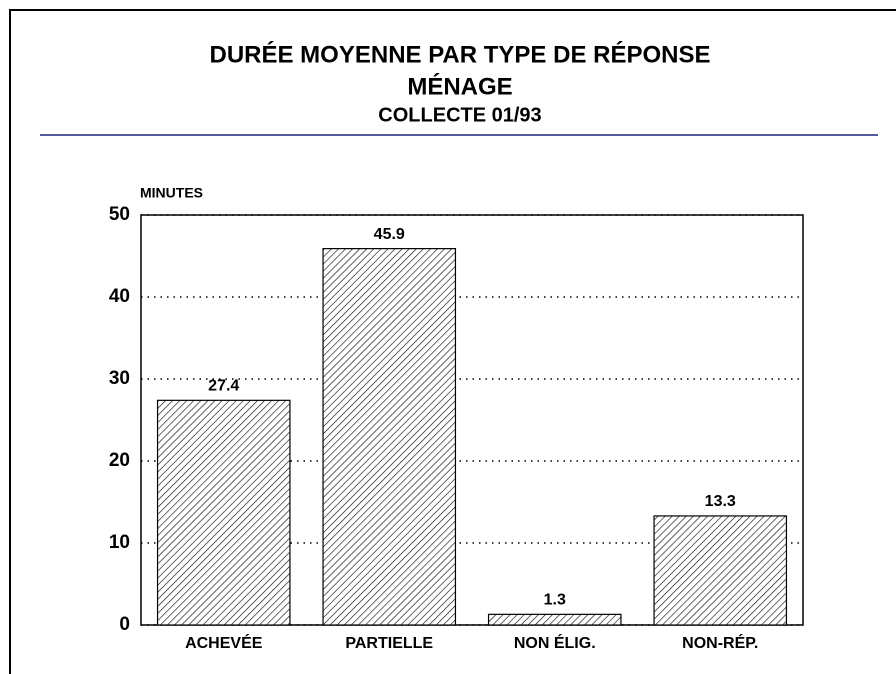 This screenshot has height=674, width=896. What do you see at coordinates (124, 624) in the screenshot?
I see `y-tick-label: 0` at bounding box center [124, 624].